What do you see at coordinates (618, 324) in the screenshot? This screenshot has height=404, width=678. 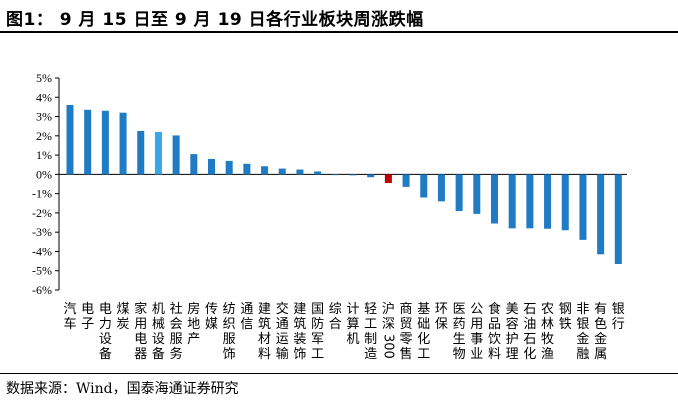 I see `svg-text: 行` at bounding box center [618, 324].